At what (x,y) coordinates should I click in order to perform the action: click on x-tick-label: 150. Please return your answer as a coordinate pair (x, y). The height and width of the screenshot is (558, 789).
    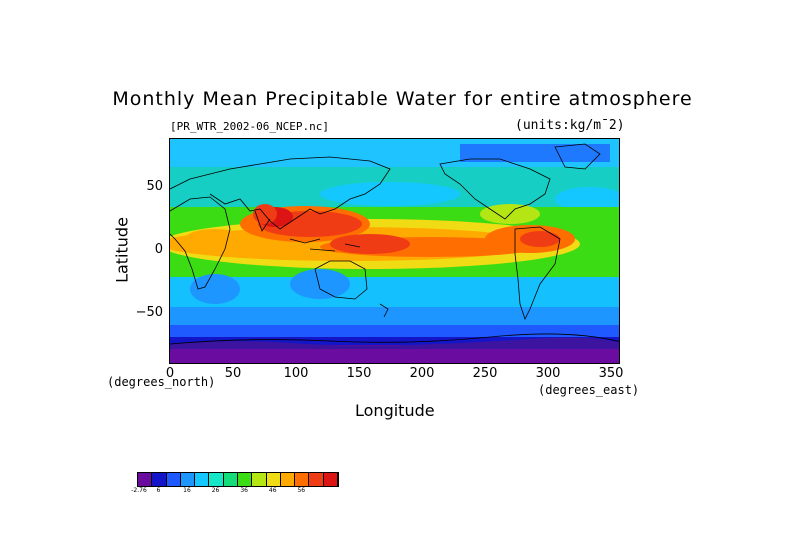
    Looking at the image, I should click on (359, 373).